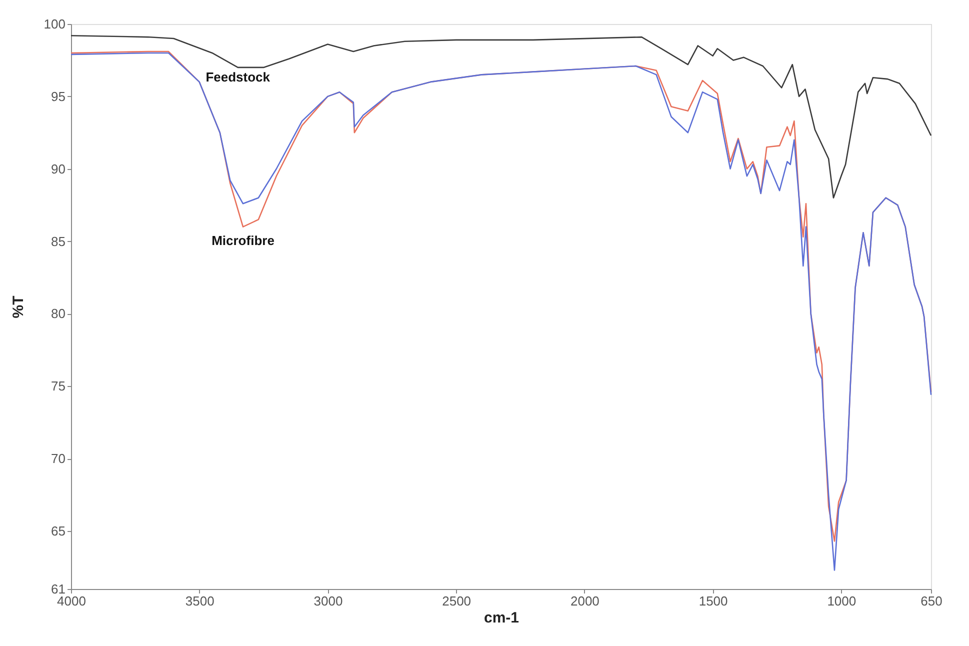 The width and height of the screenshot is (969, 646). I want to click on y-tick-label: 75, so click(58, 386).